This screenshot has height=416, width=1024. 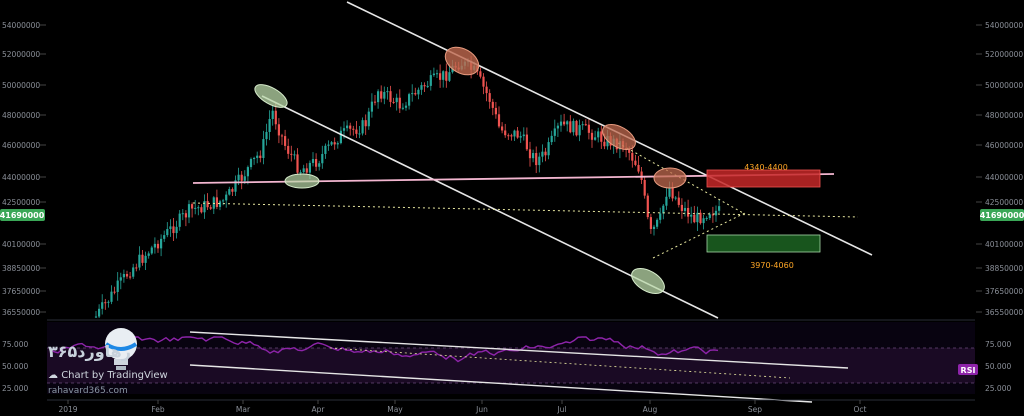 What do you see at coordinates (302, 181) in the screenshot?
I see `pink-line-touch-marker` at bounding box center [302, 181].